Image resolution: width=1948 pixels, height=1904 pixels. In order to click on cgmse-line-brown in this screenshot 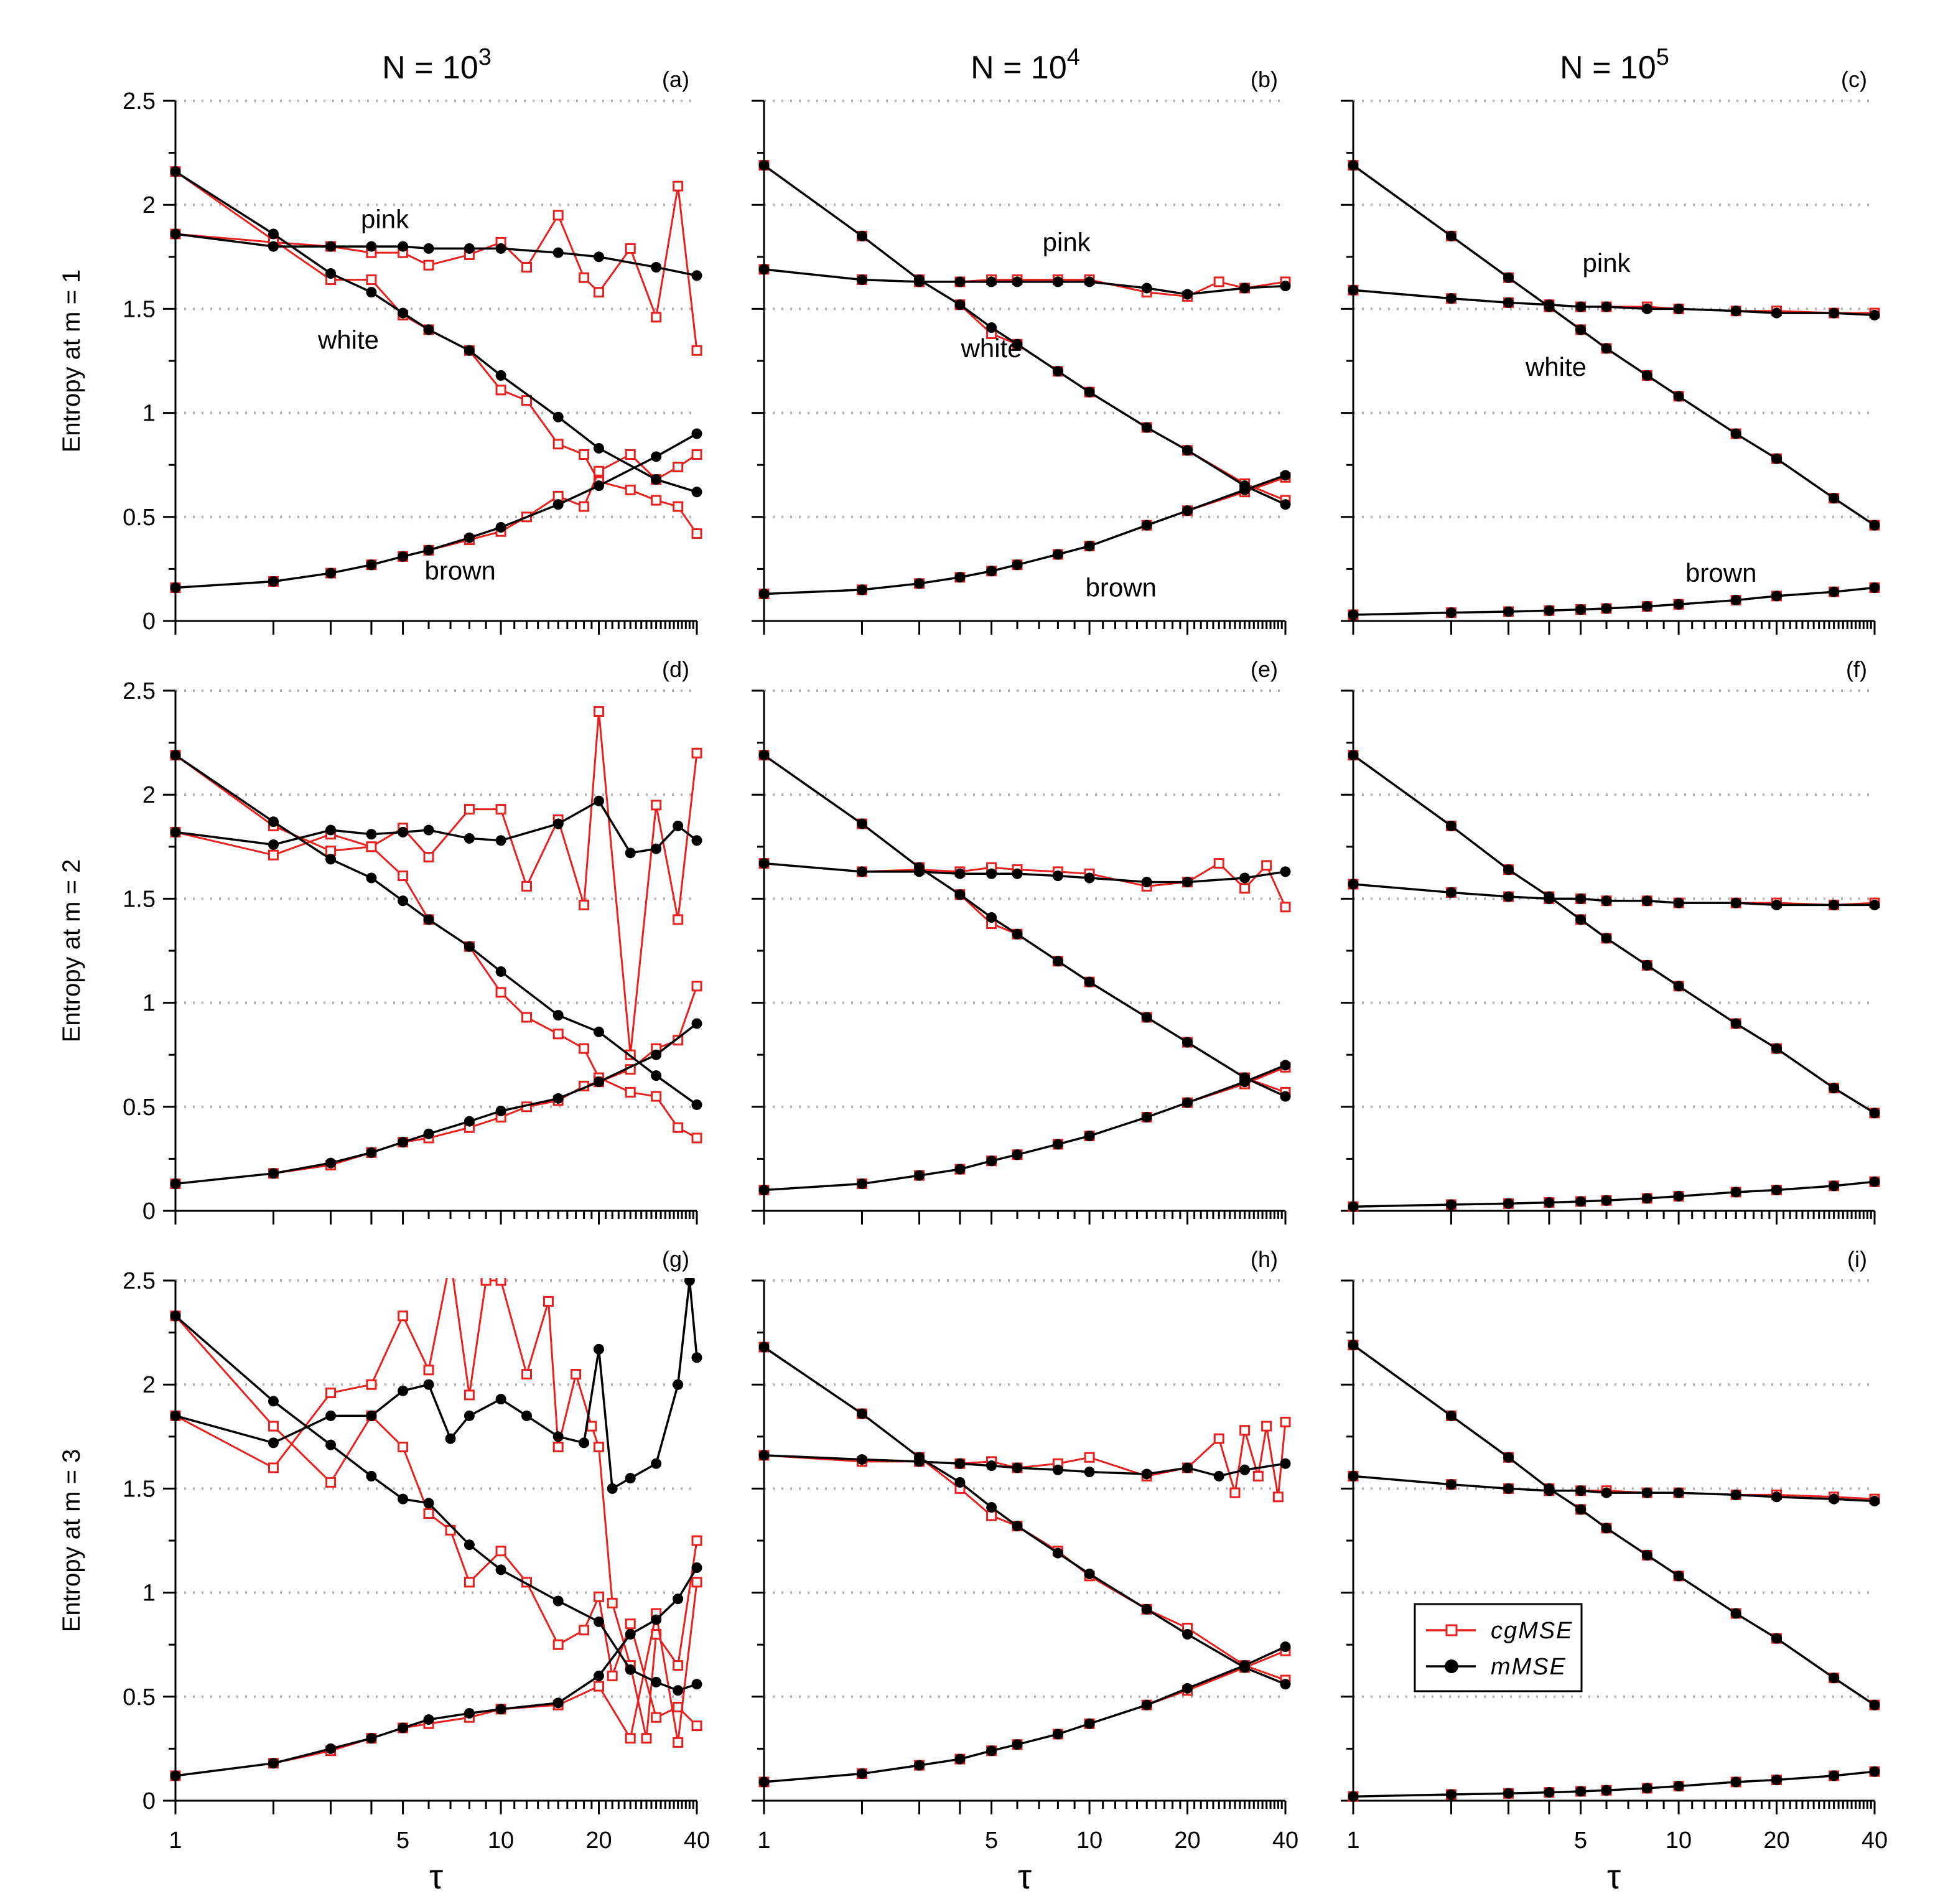, I will do `click(1024, 535)`.